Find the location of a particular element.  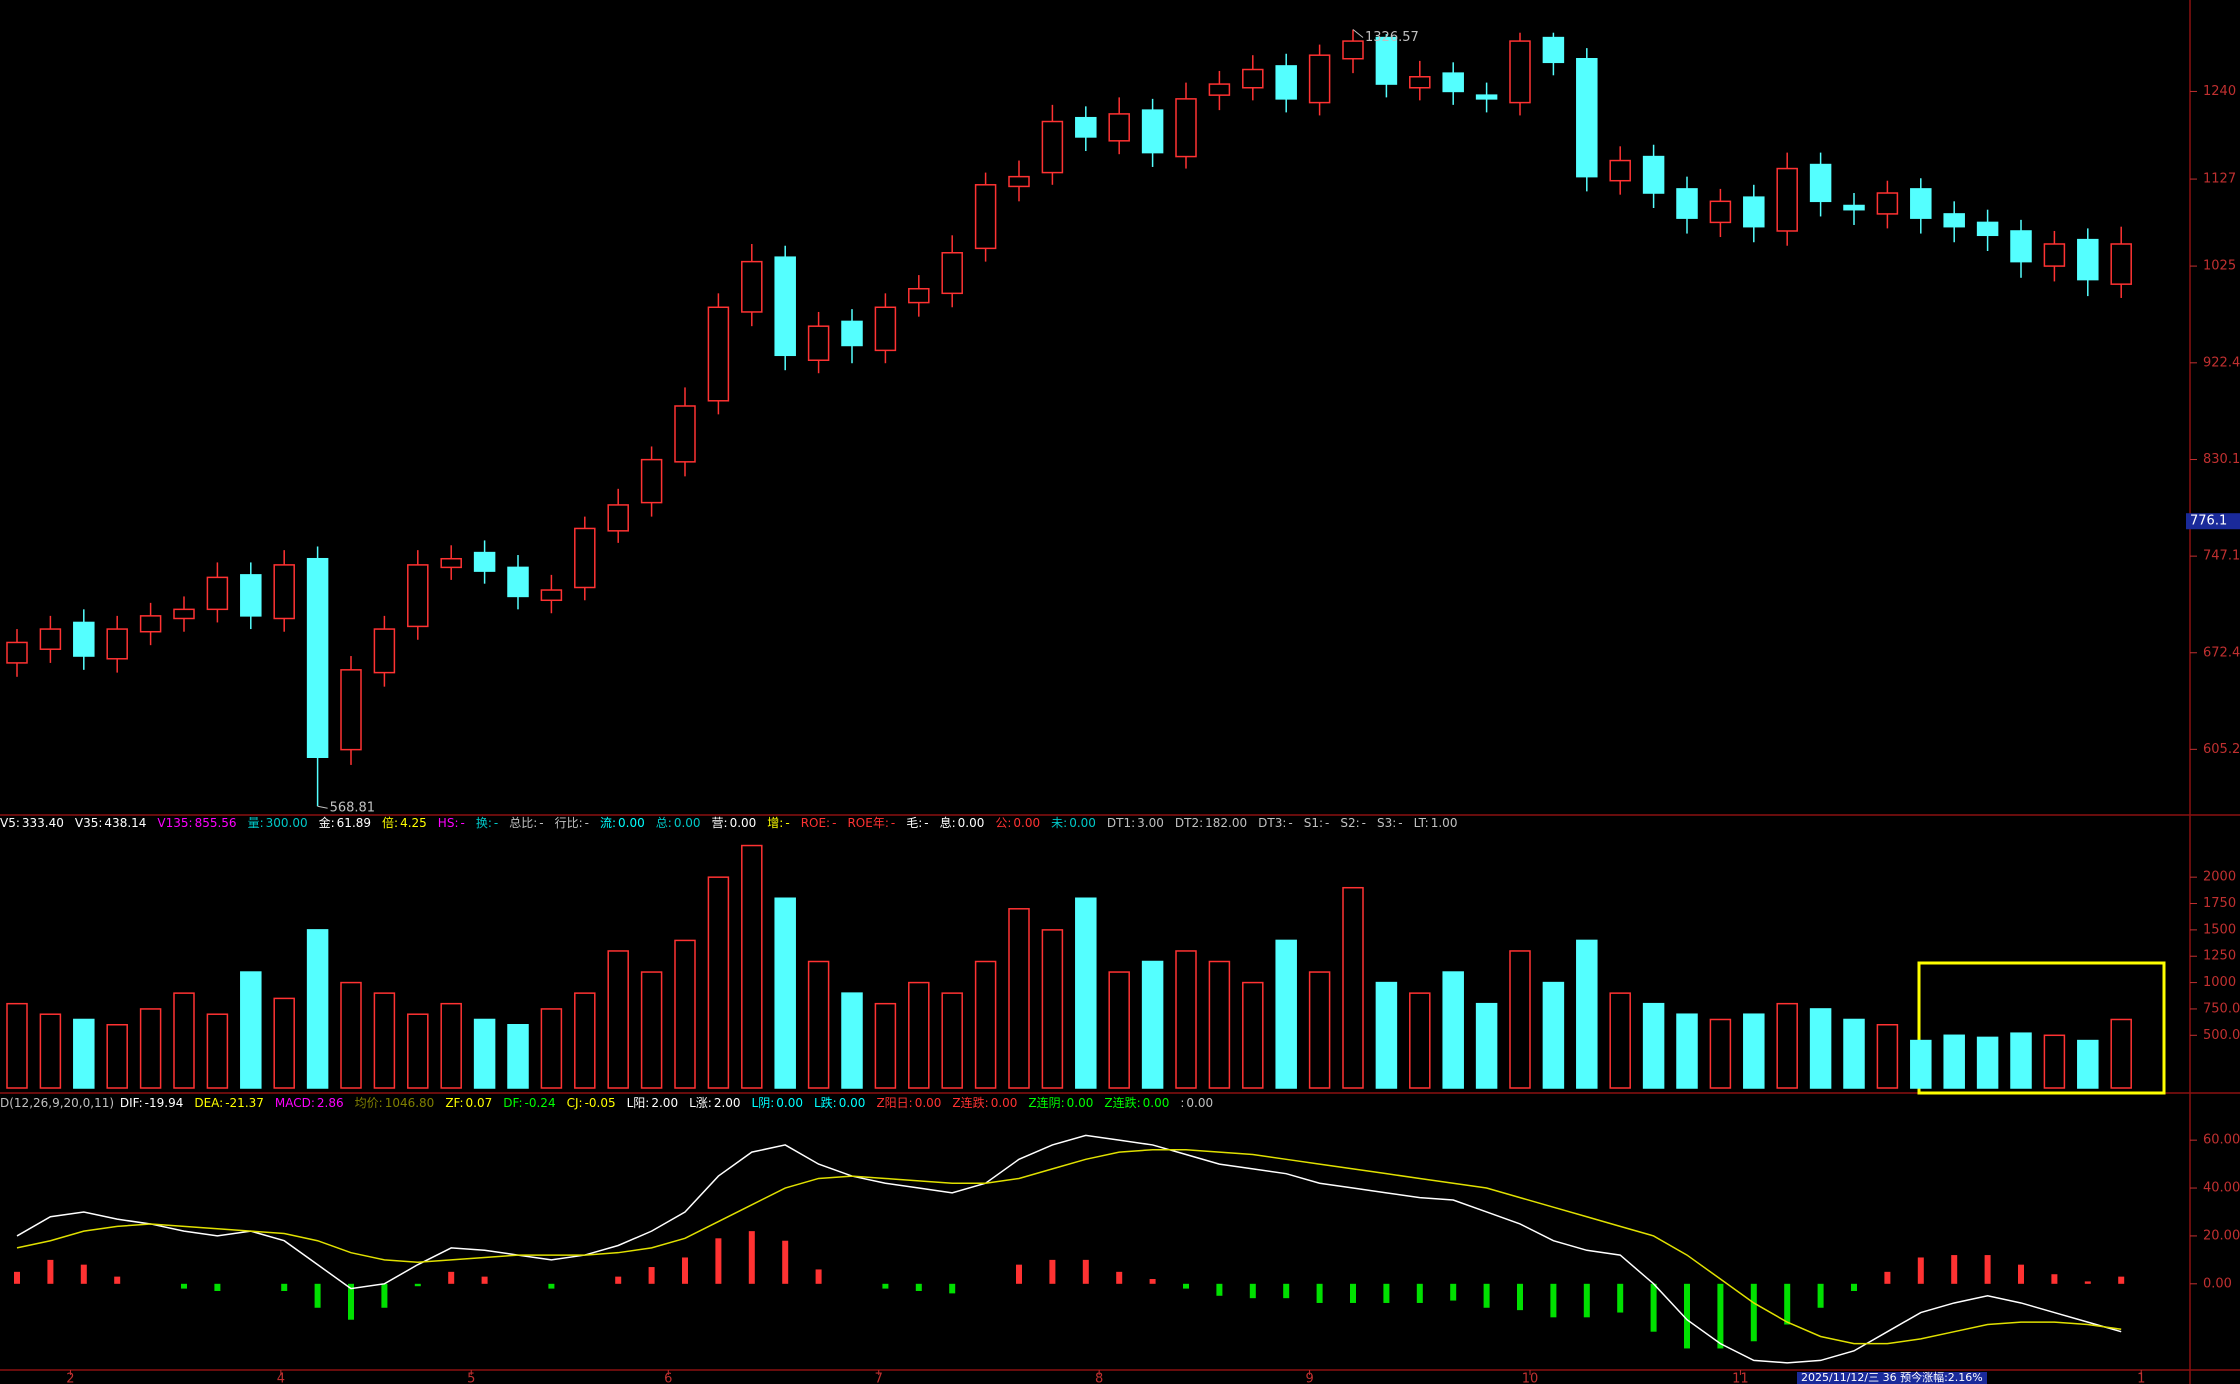

header-item: DF: -0.24 is located at coordinates (530, 1103).